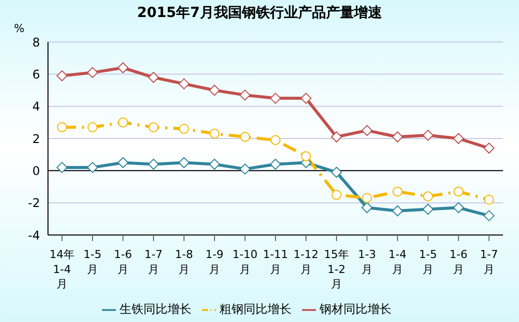 The height and width of the screenshot is (322, 519). I want to click on x-tick-label: 1-10月, so click(245, 262).